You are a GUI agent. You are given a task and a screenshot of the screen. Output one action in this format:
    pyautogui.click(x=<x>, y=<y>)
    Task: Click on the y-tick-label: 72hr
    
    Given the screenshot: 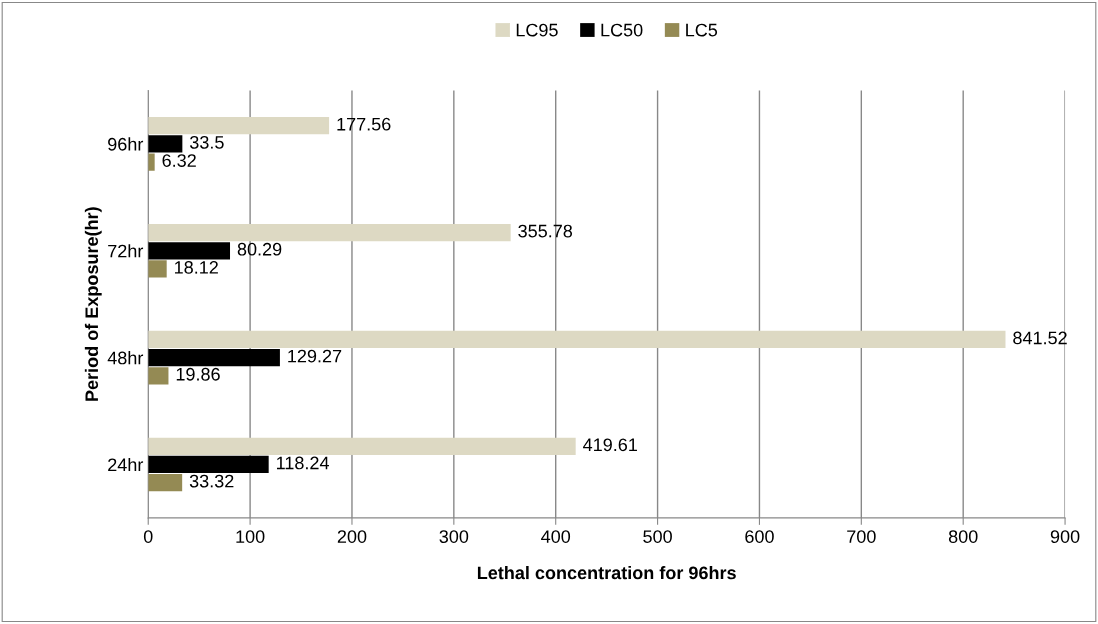 What is the action you would take?
    pyautogui.click(x=126, y=251)
    